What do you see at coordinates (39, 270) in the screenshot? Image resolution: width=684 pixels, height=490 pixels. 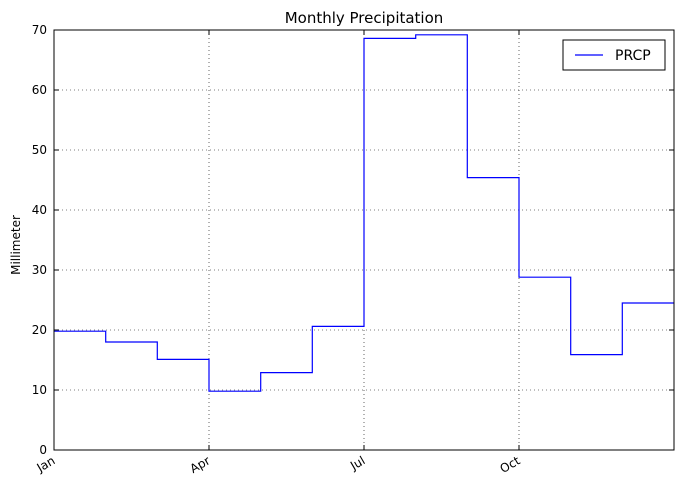 I see `y-tick-label: 30` at bounding box center [39, 270].